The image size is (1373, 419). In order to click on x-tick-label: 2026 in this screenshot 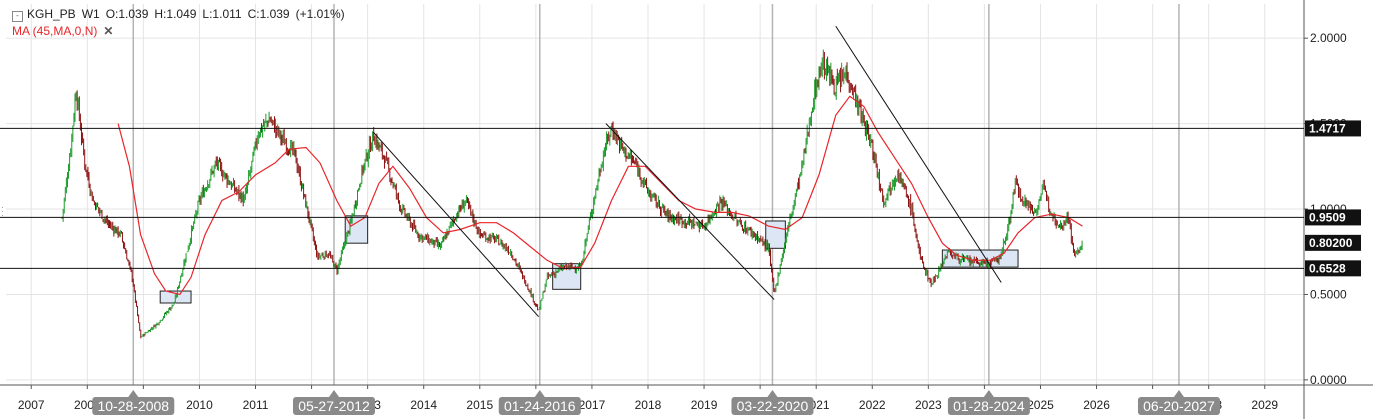, I will do `click(1096, 405)`.